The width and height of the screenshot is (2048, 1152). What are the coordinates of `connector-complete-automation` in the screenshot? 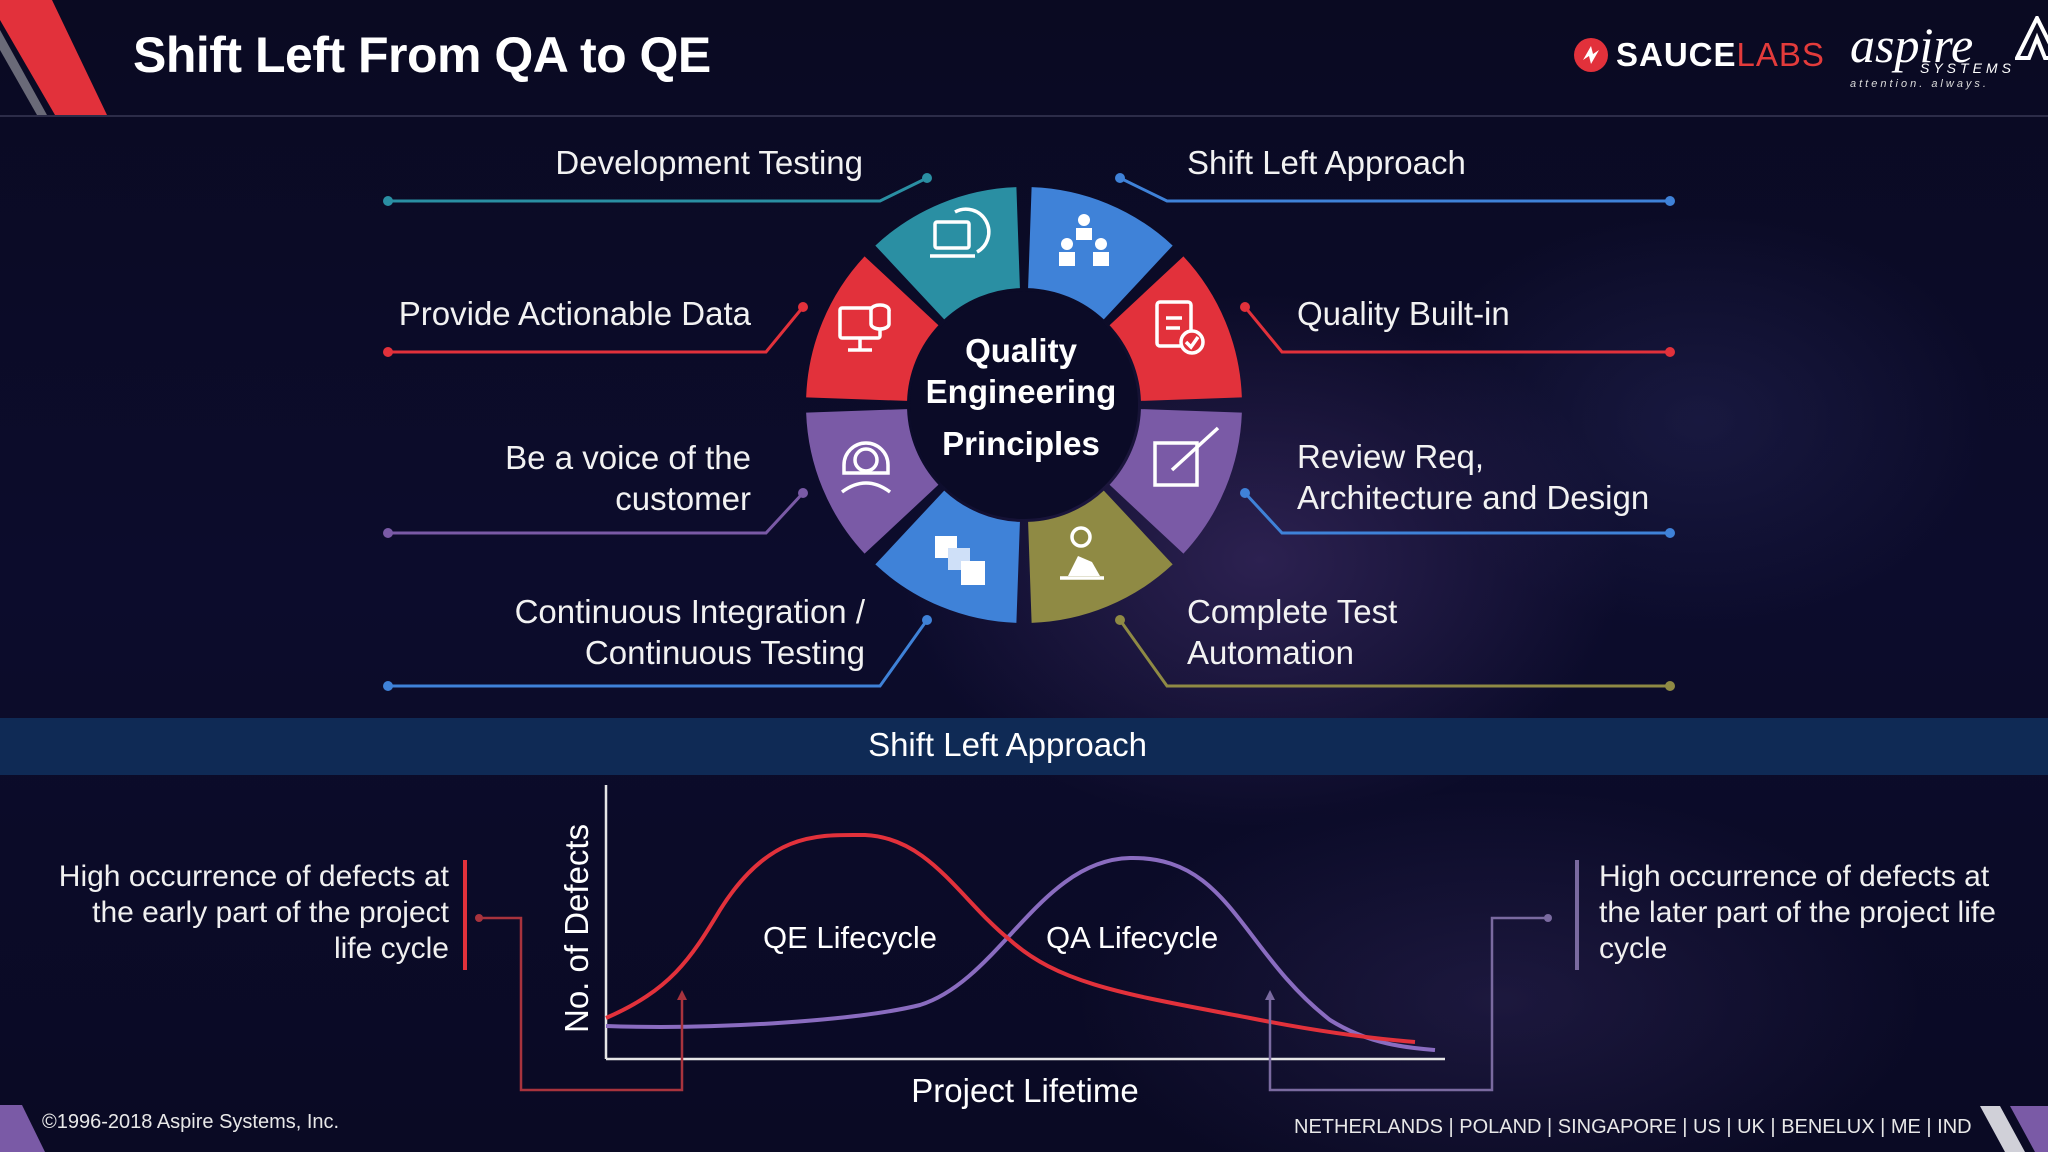 It's located at (1394, 653).